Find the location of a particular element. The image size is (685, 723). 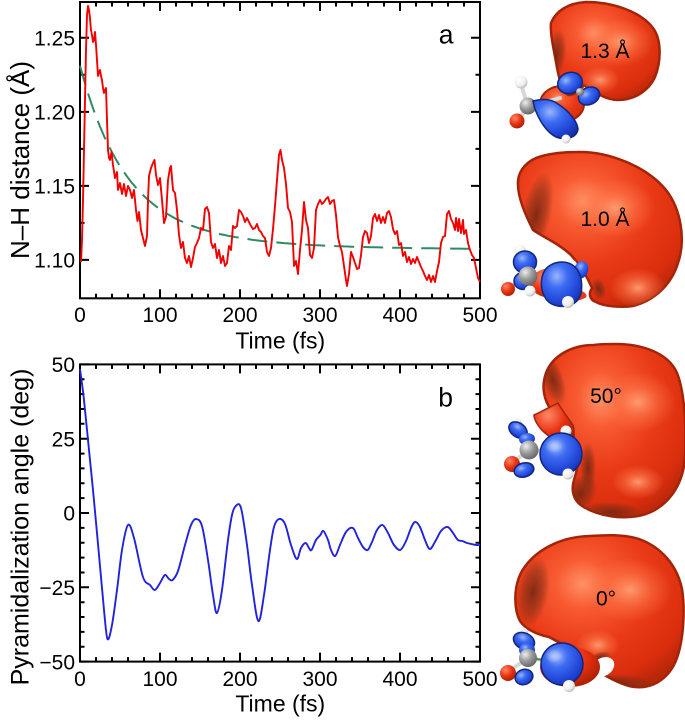

svg-text: N–H distance (Å) is located at coordinates (20, 160).